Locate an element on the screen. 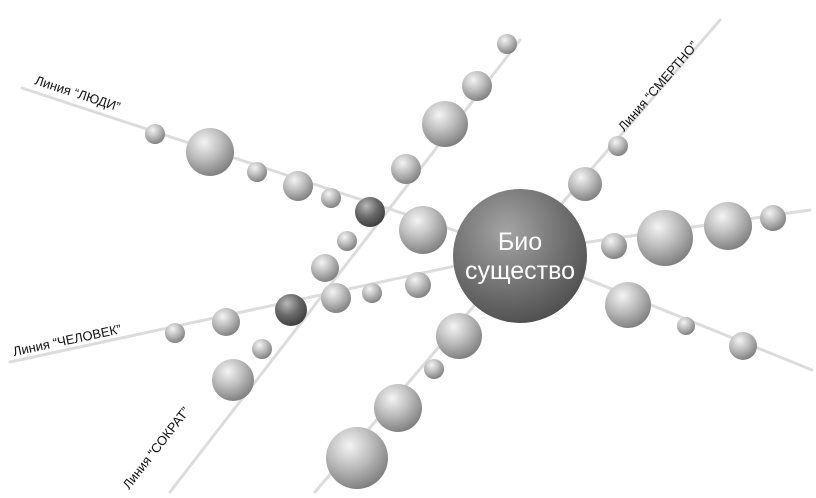 This screenshot has width=816, height=498. center-node: Био существо is located at coordinates (520, 256).